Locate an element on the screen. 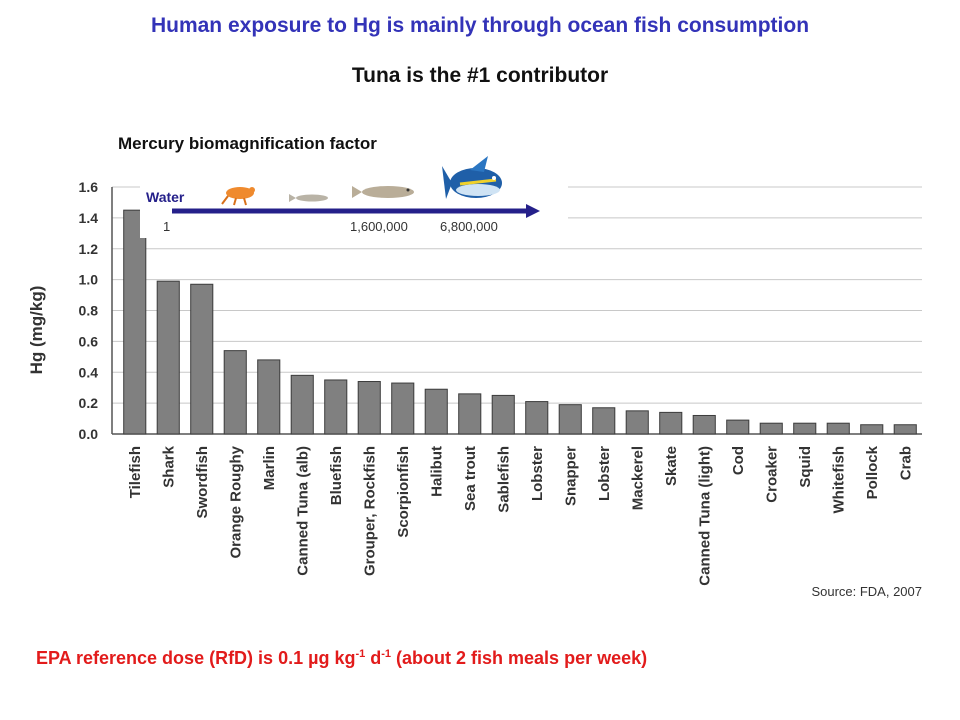  y-tick-label: 1.0 is located at coordinates (89, 280).